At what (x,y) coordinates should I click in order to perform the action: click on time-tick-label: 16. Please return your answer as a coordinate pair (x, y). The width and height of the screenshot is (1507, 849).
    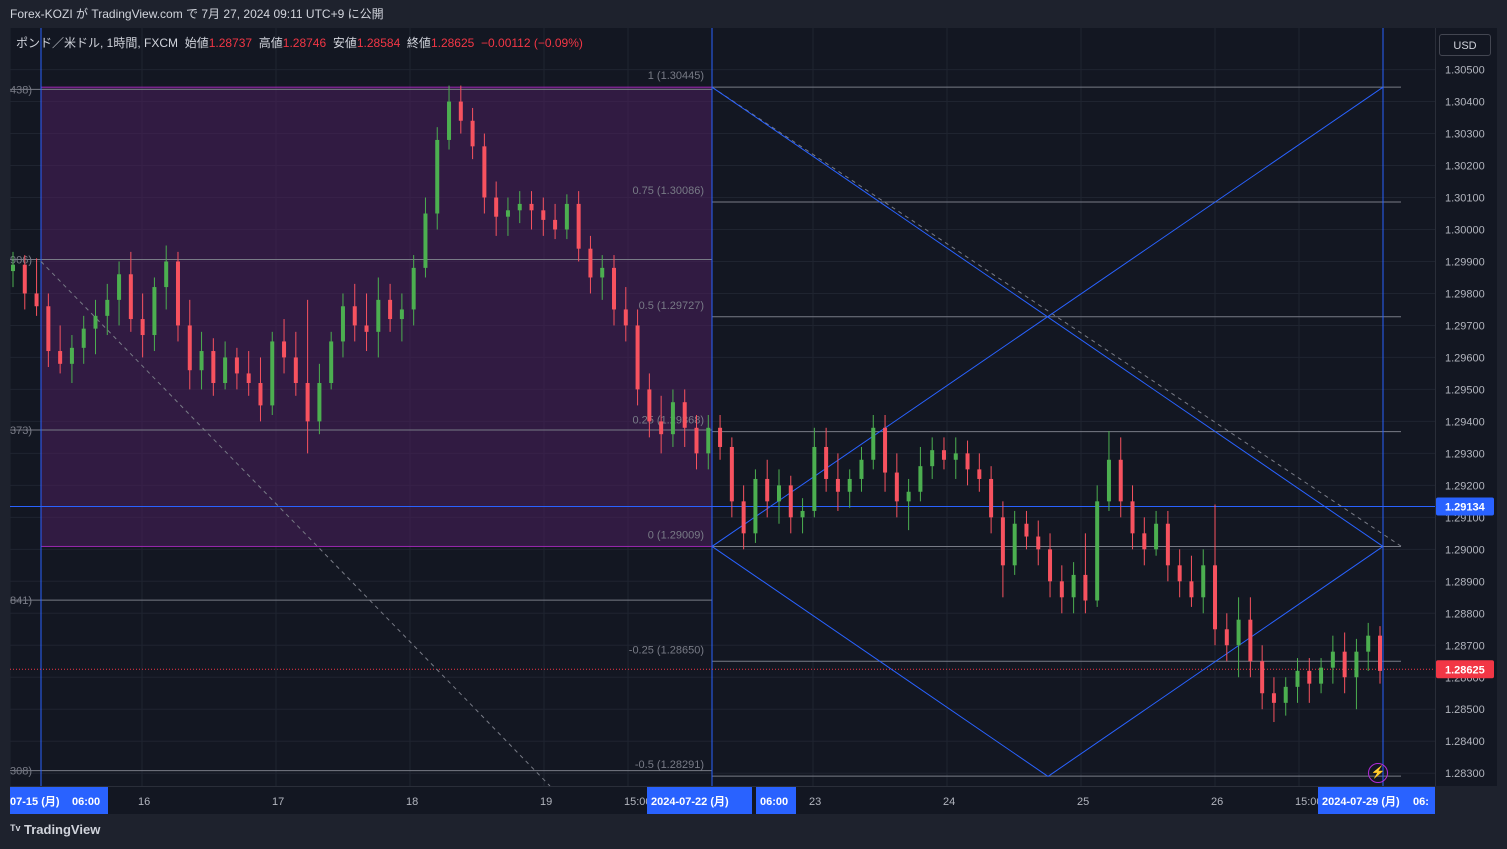
    Looking at the image, I should click on (144, 802).